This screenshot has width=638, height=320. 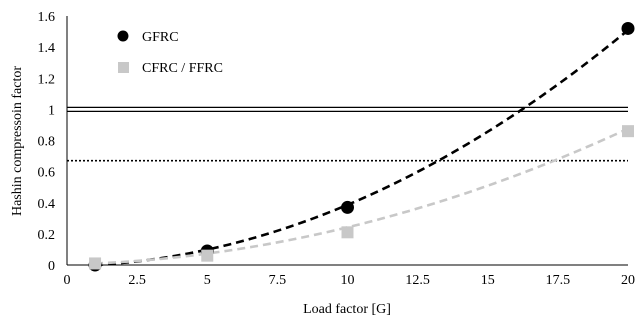 I want to click on x-tick-labels: 0 2.5 5 7.5 10 12.5 15 17.5 20, so click(x=350, y=280).